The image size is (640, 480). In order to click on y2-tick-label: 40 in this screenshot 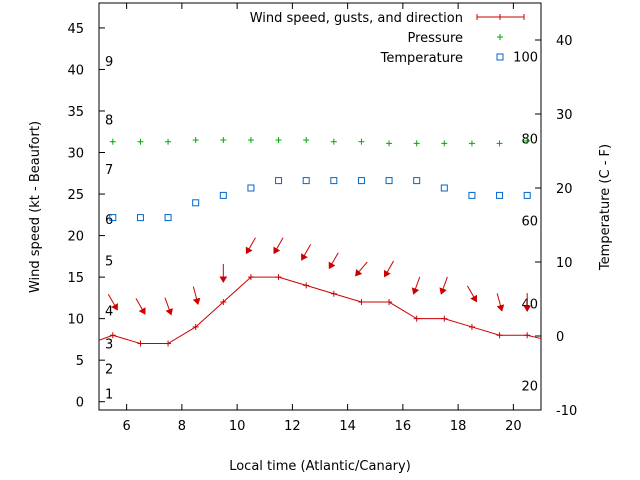, I will do `click(564, 41)`.